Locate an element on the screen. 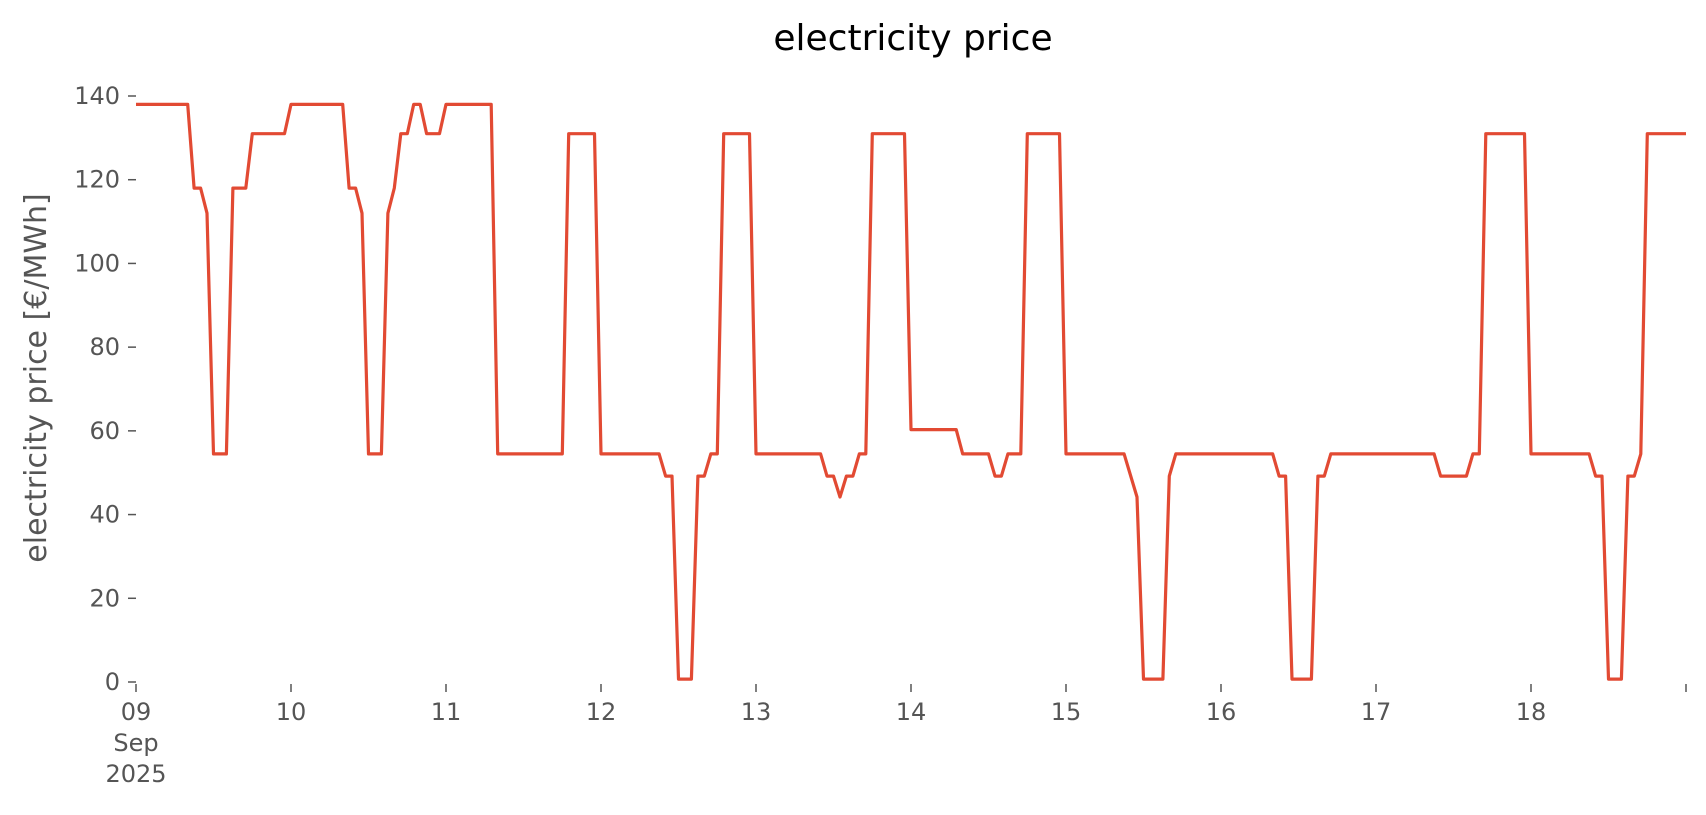  y-axis-label: electricity price [€/MWh] is located at coordinates (36, 377).